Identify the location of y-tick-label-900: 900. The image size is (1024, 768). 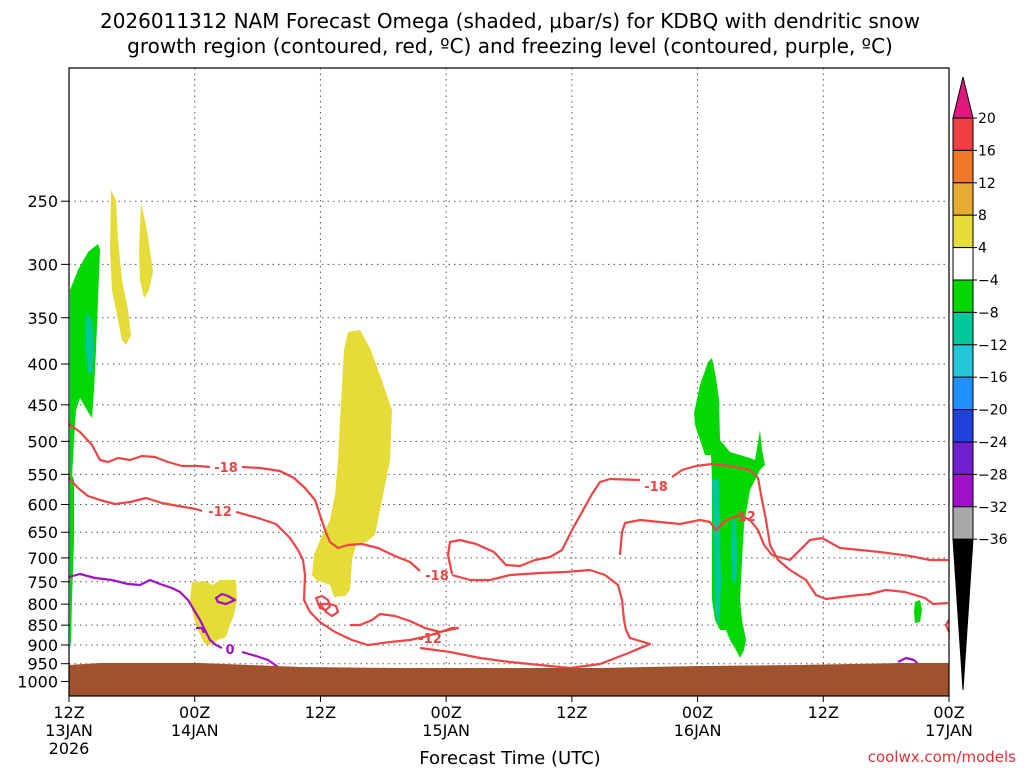
(42, 645).